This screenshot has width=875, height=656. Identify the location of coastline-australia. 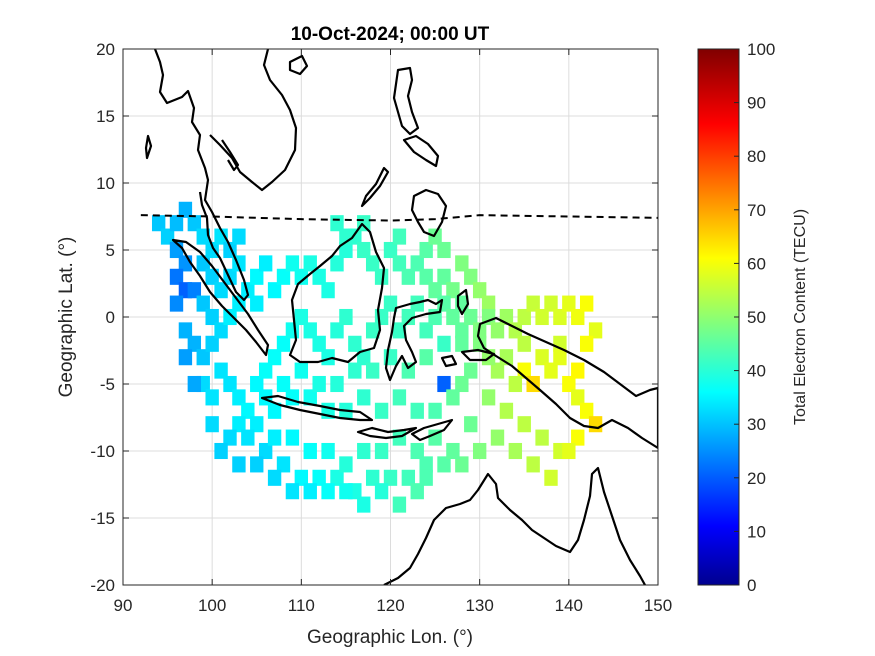
(514, 525).